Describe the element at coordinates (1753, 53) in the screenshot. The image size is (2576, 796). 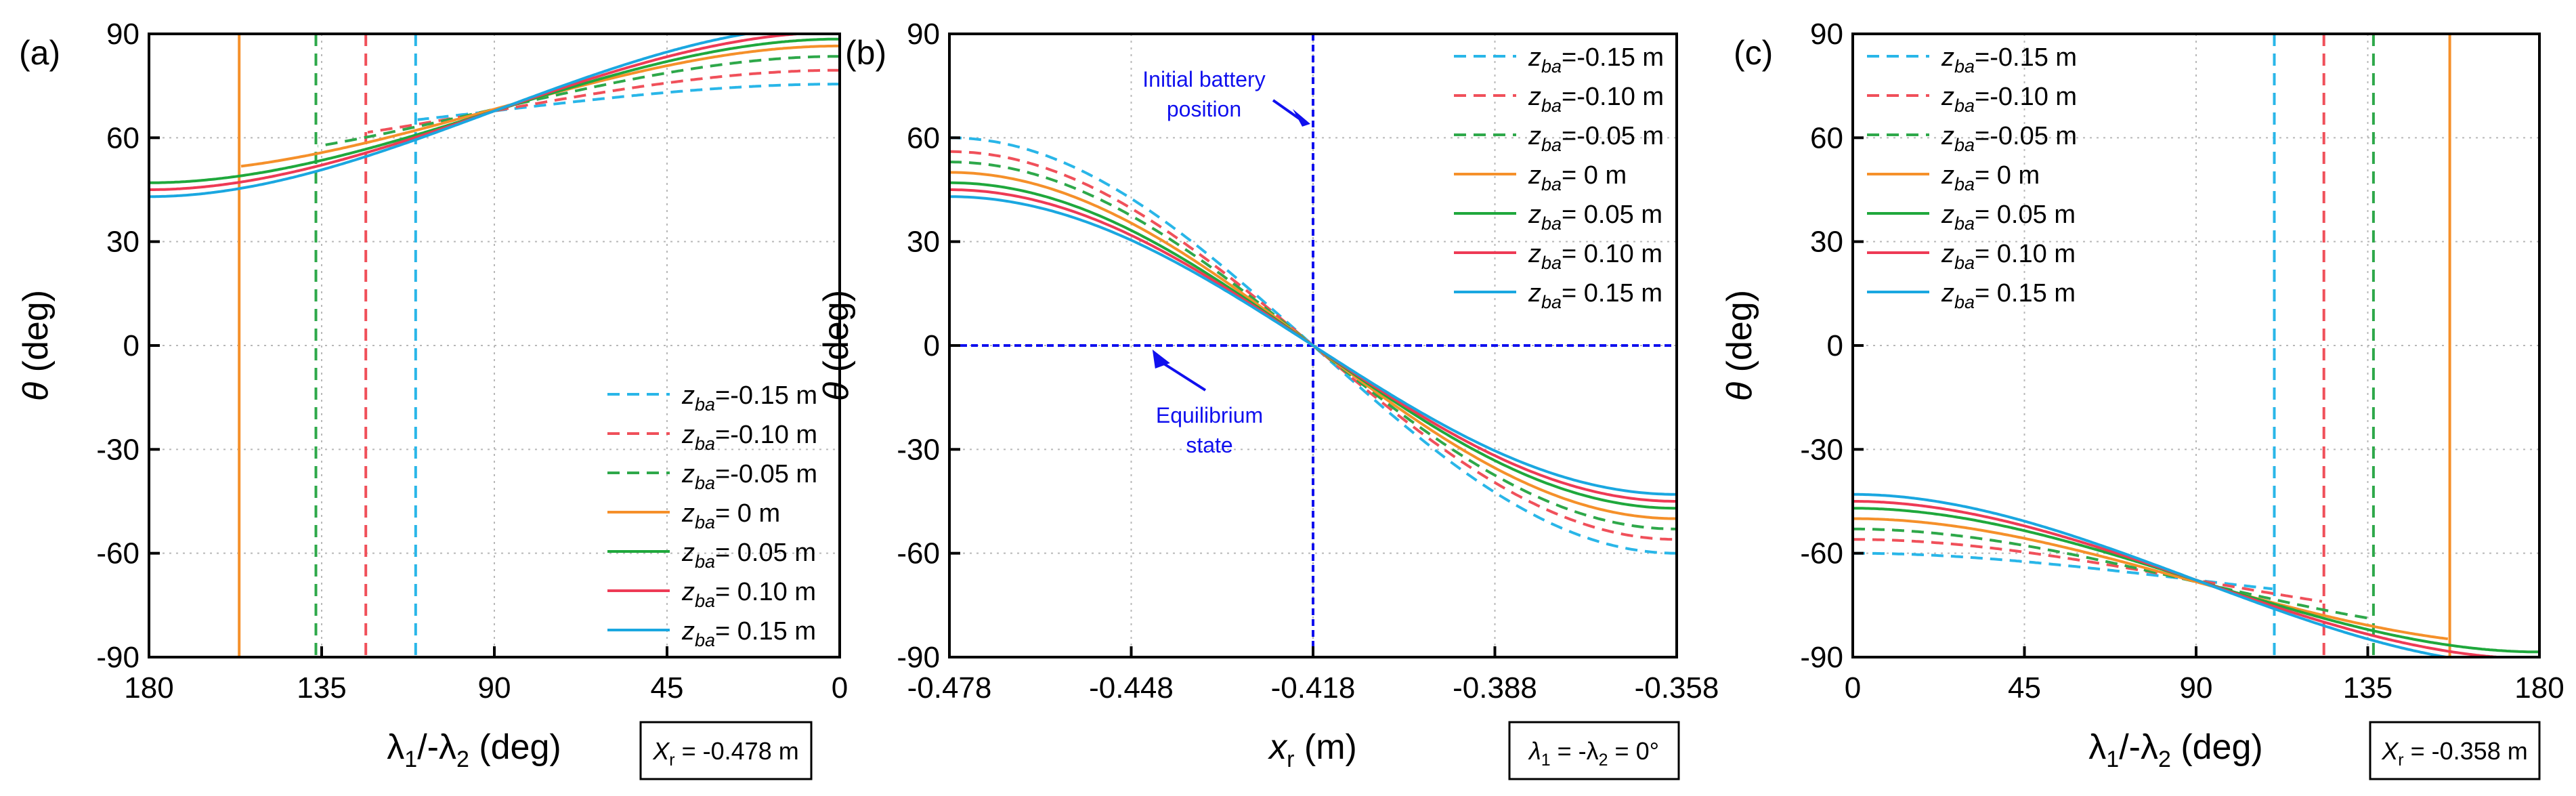
I see `panel-label: (c)` at that location.